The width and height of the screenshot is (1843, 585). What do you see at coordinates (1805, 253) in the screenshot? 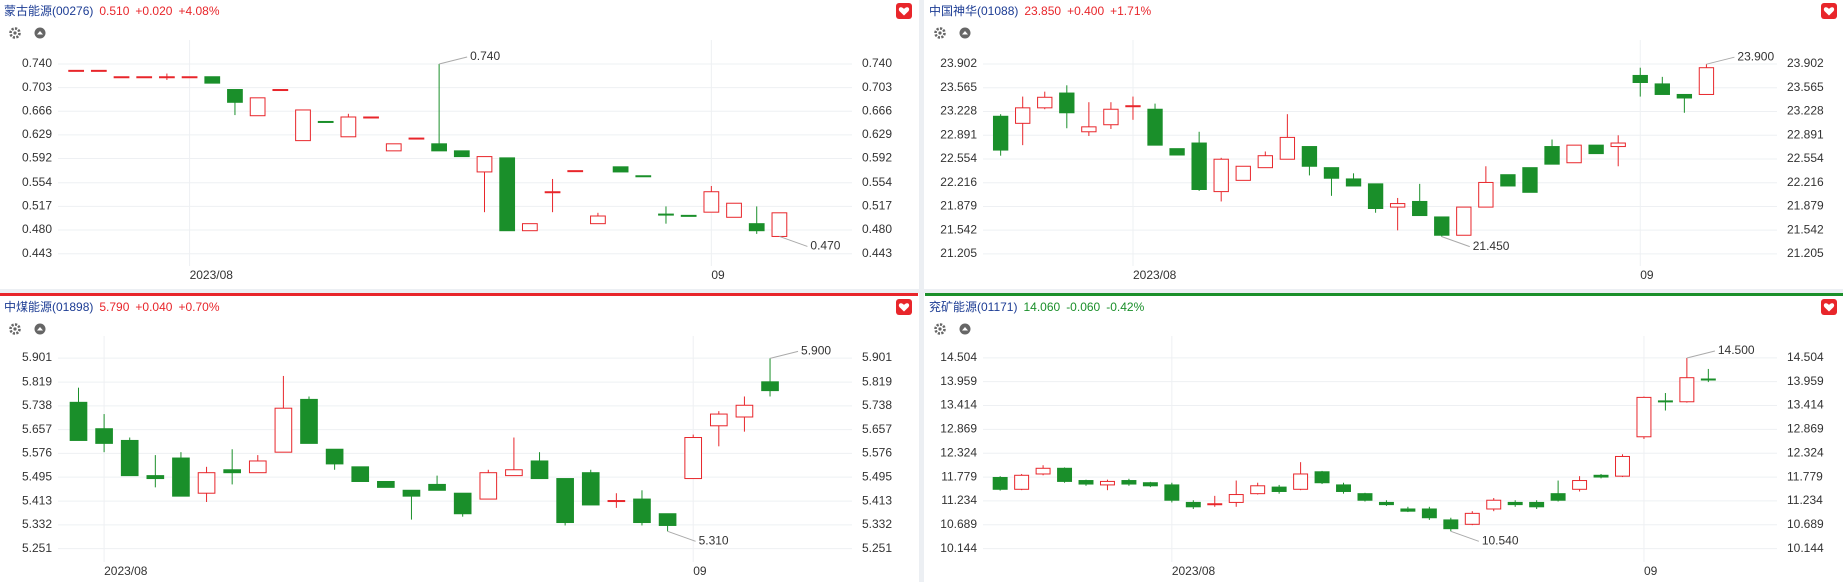
I see `y-tick-label-right: 21.205` at bounding box center [1805, 253].